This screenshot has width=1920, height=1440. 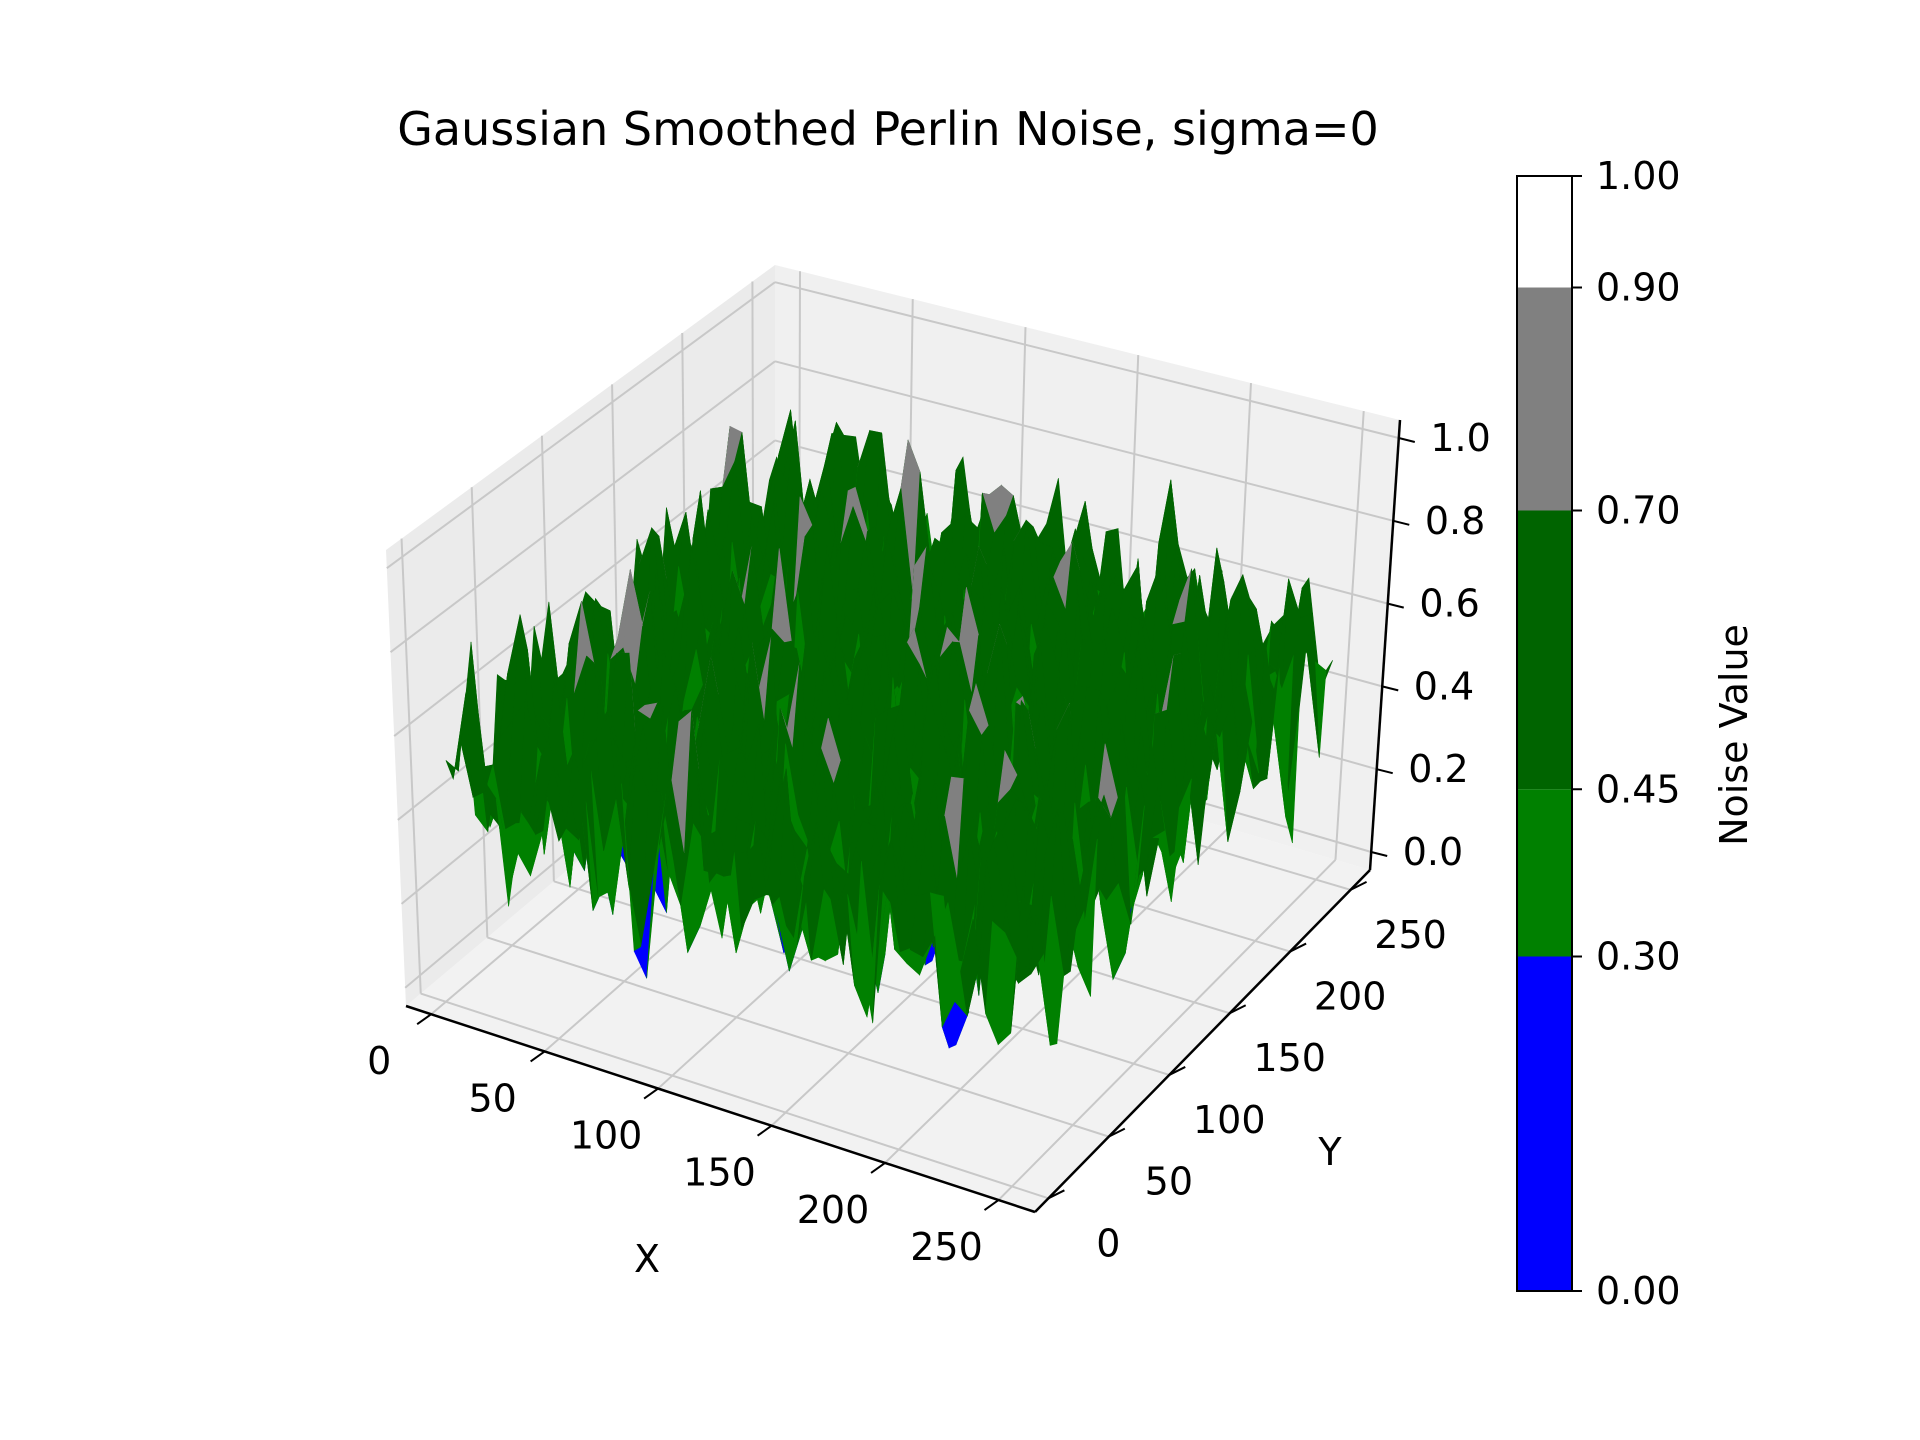 What do you see at coordinates (1444, 686) in the screenshot?
I see `z-tick-label: 0.4` at bounding box center [1444, 686].